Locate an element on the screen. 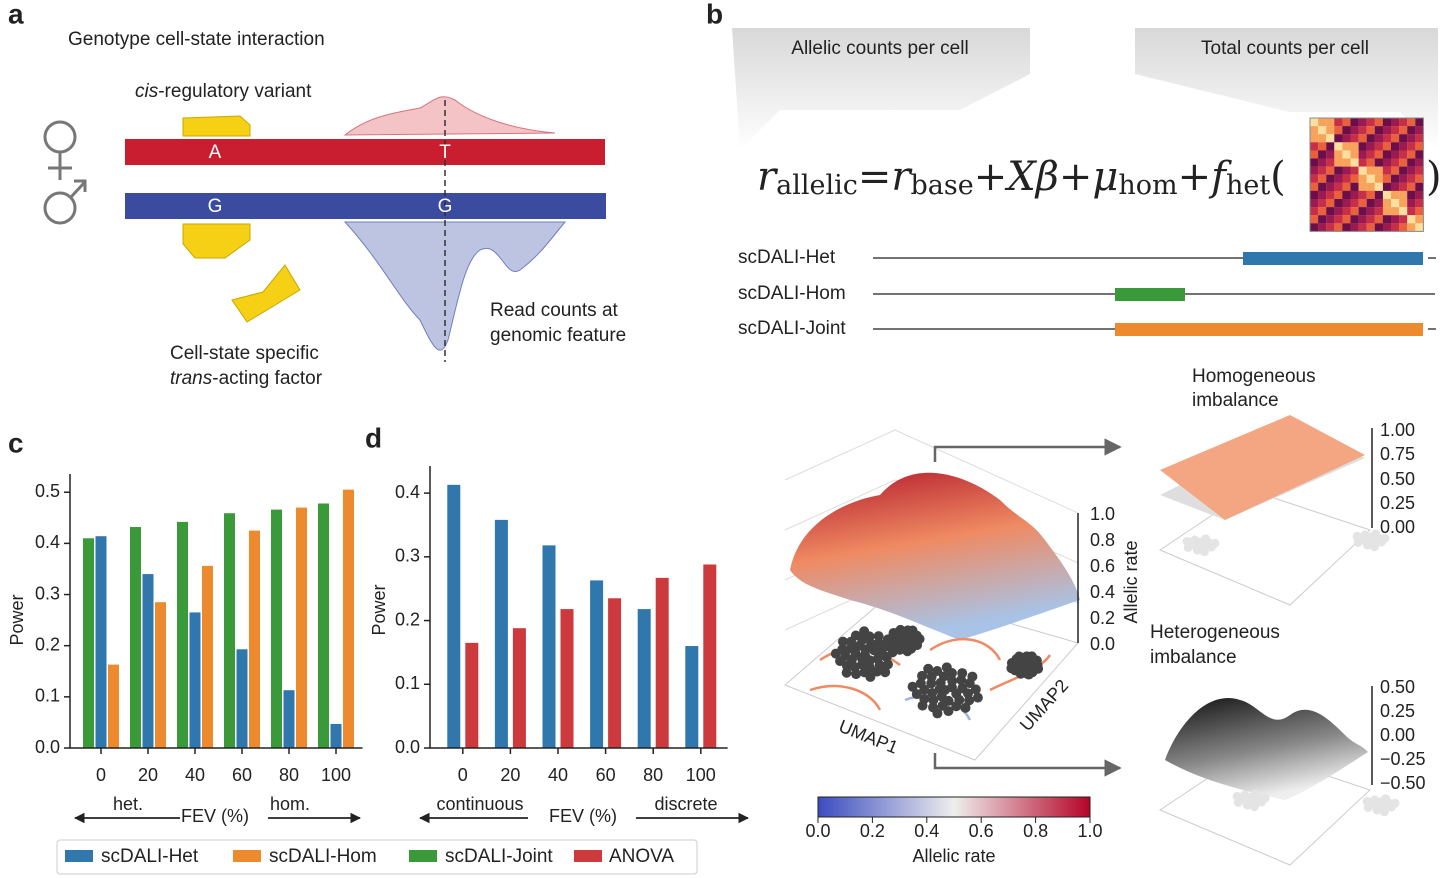 The image size is (1440, 878). italic: trans is located at coordinates (191, 378).